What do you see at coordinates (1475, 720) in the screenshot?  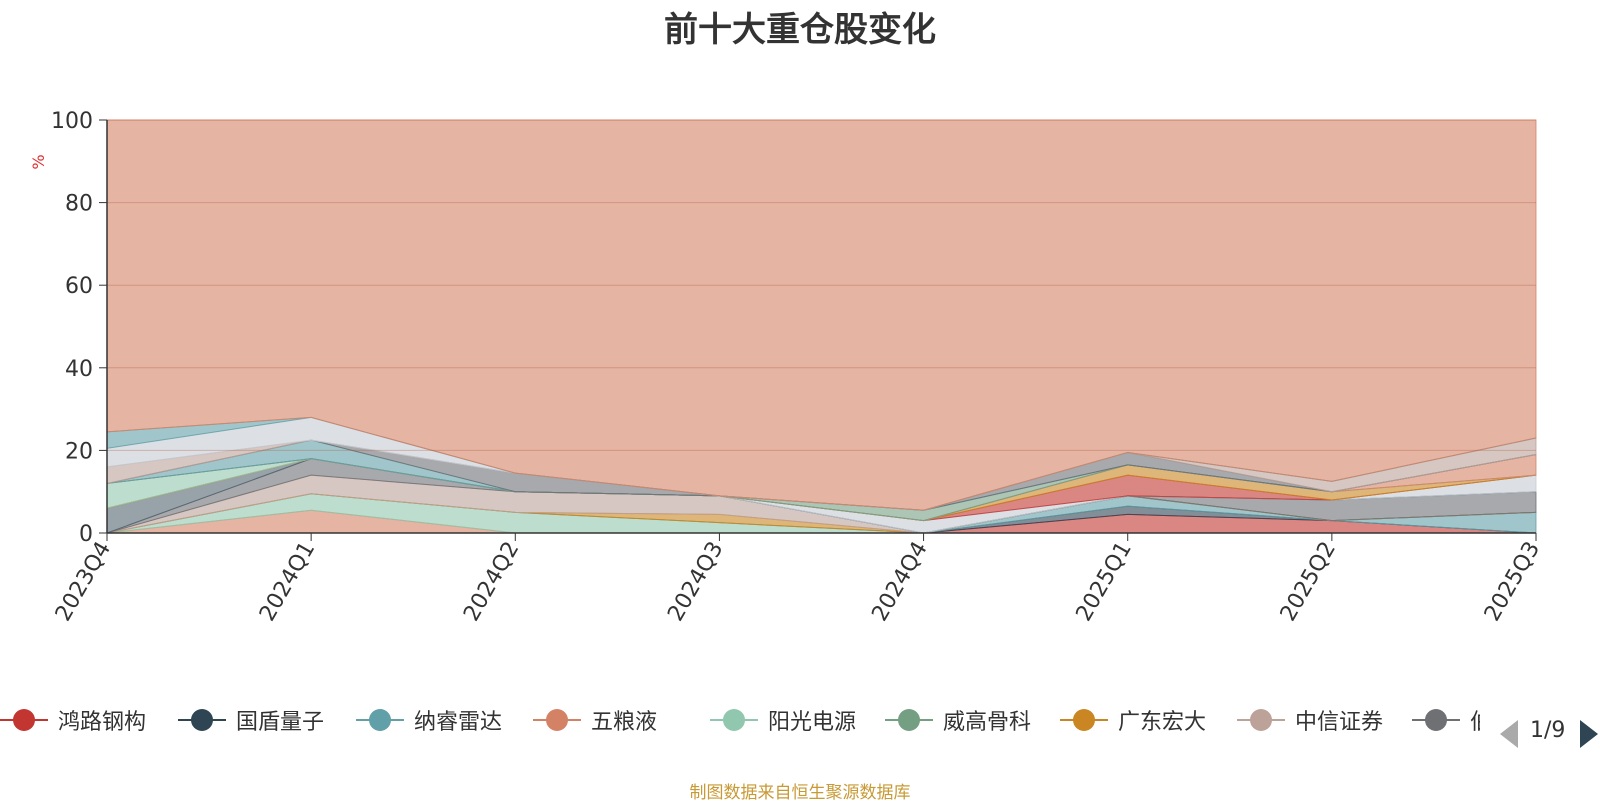 I see `legend-label: 伯特利` at bounding box center [1475, 720].